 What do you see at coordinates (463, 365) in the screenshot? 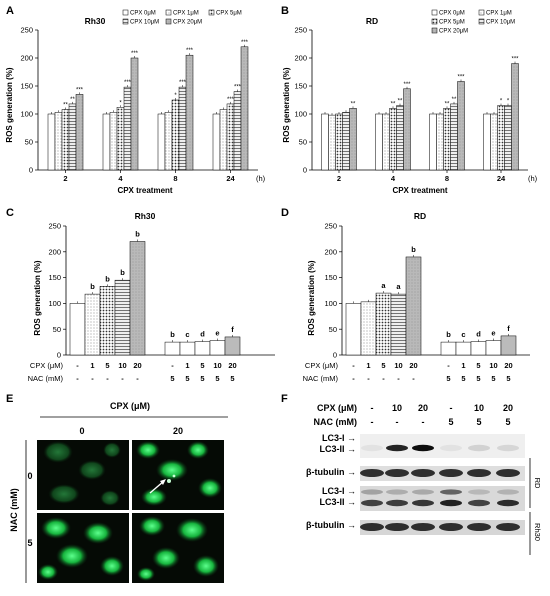
I see `cpx-value: 1` at bounding box center [463, 365].